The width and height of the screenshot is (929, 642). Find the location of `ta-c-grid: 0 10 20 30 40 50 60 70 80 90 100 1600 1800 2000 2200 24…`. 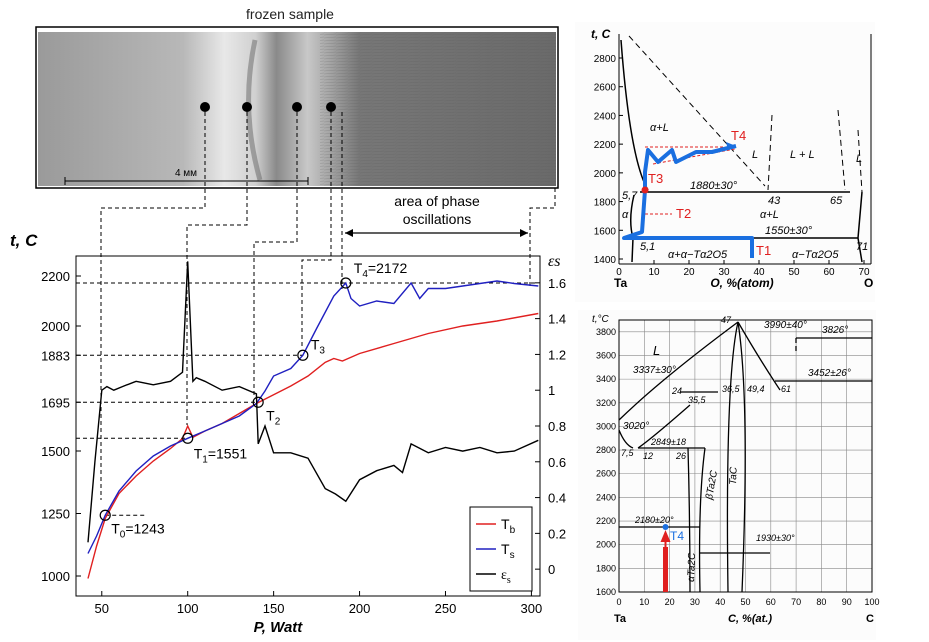

ta-c-grid: 0 10 20 30 40 50 60 70 80 90 100 1600 1800 2000 2200 24… is located at coordinates (738, 463).